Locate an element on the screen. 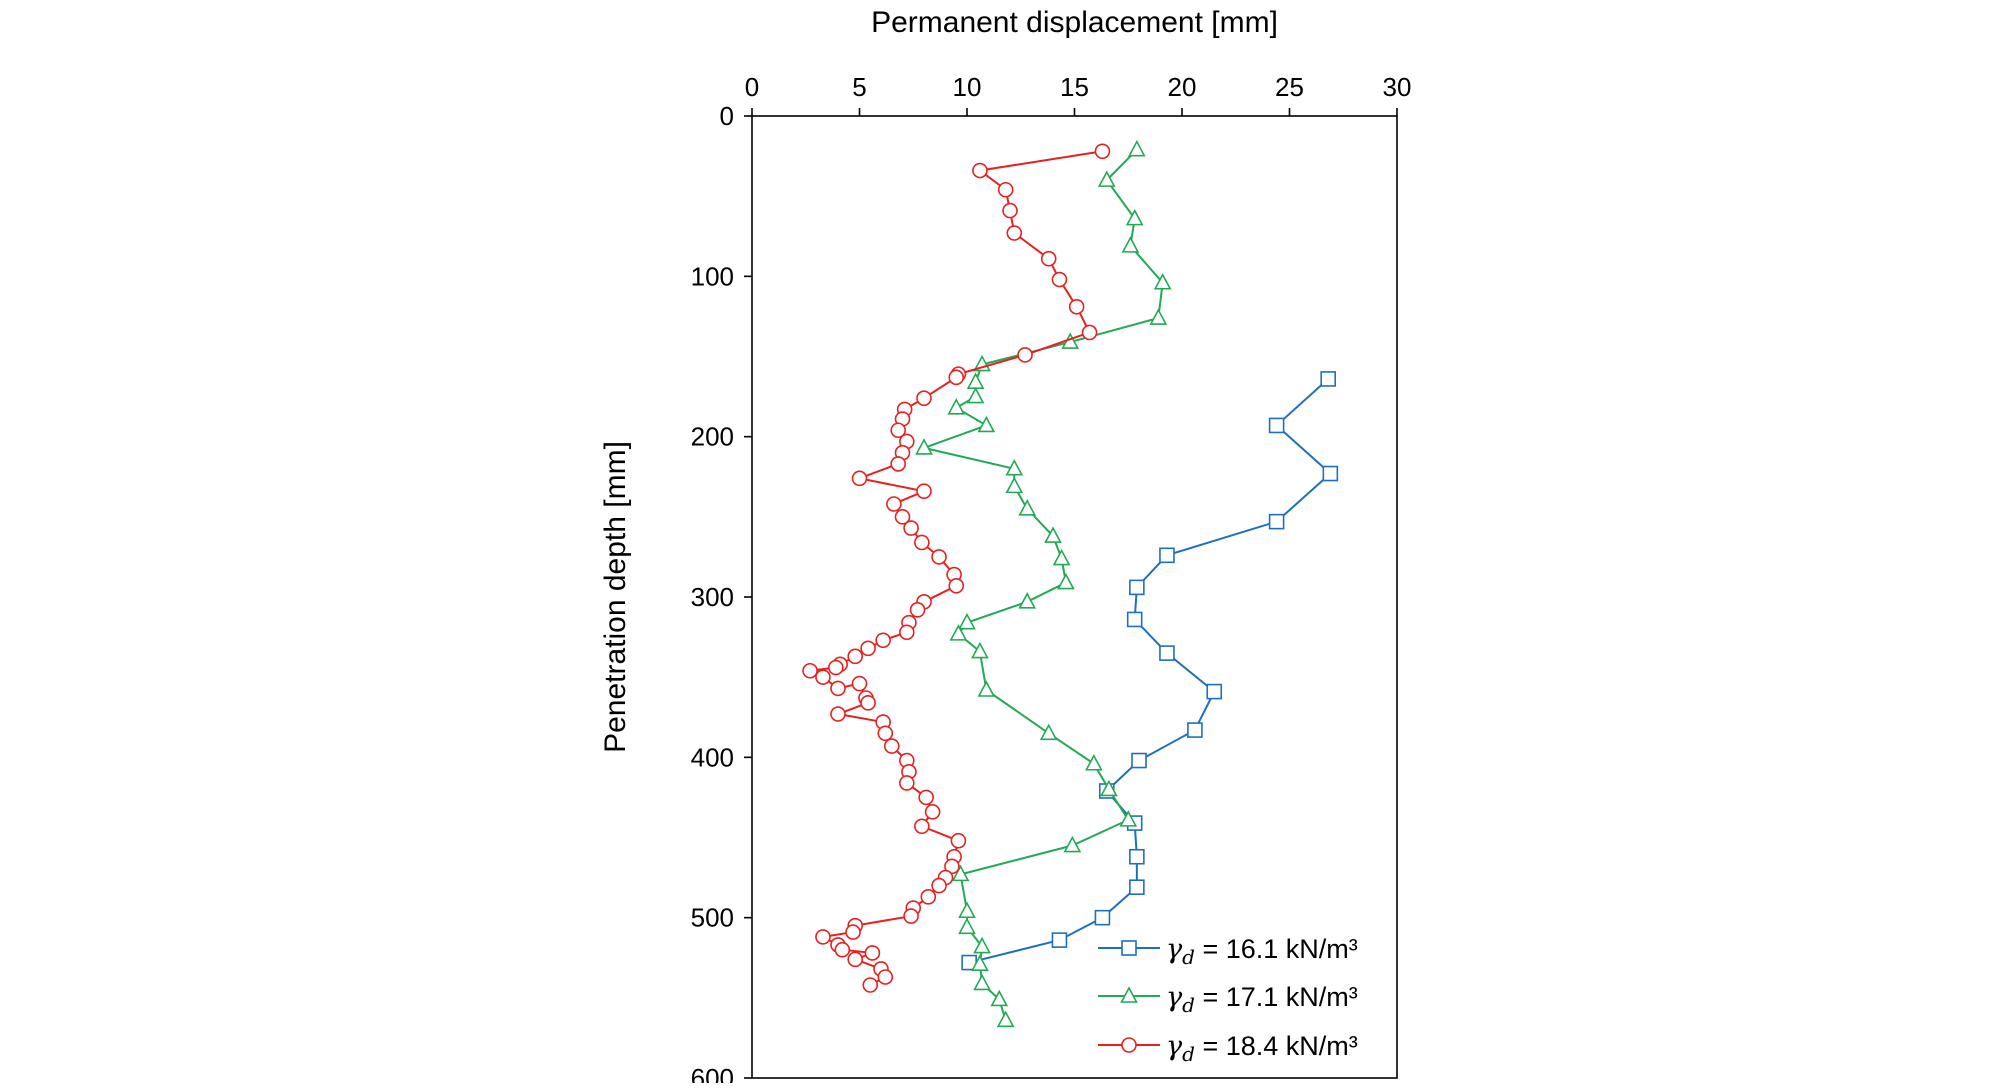  y-tick-label: 0 is located at coordinates (727, 116).